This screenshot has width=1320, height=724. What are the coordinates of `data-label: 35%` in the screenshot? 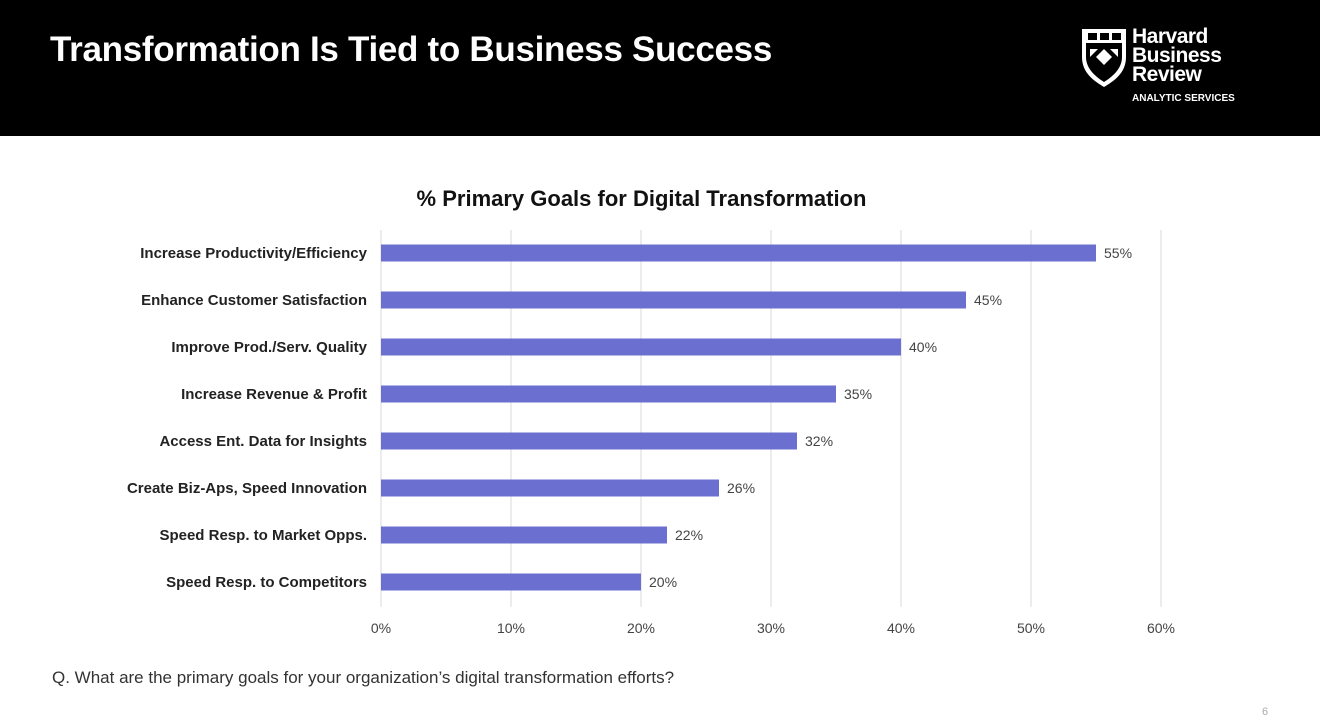 It's located at (858, 394).